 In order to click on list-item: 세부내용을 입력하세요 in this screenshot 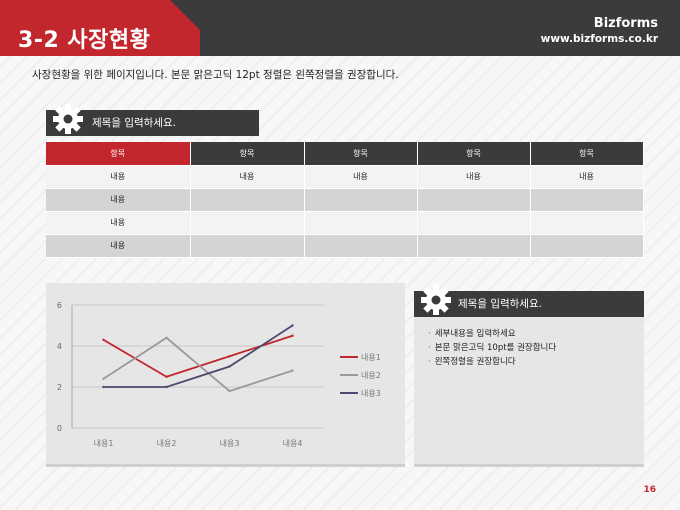, I will do `click(536, 334)`.